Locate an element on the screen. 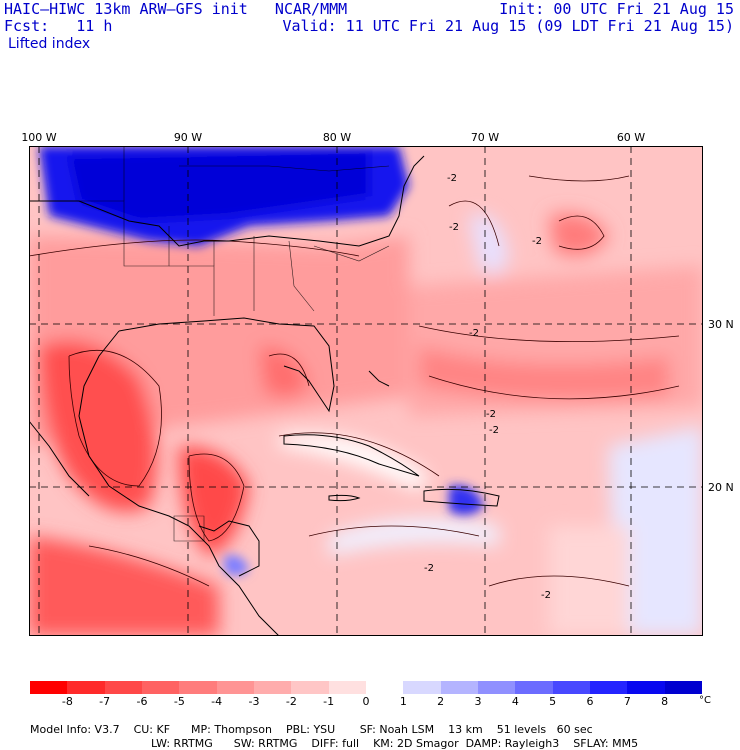 This screenshot has height=750, width=740. surface-scheme: SF: Noah LSM is located at coordinates (397, 729).